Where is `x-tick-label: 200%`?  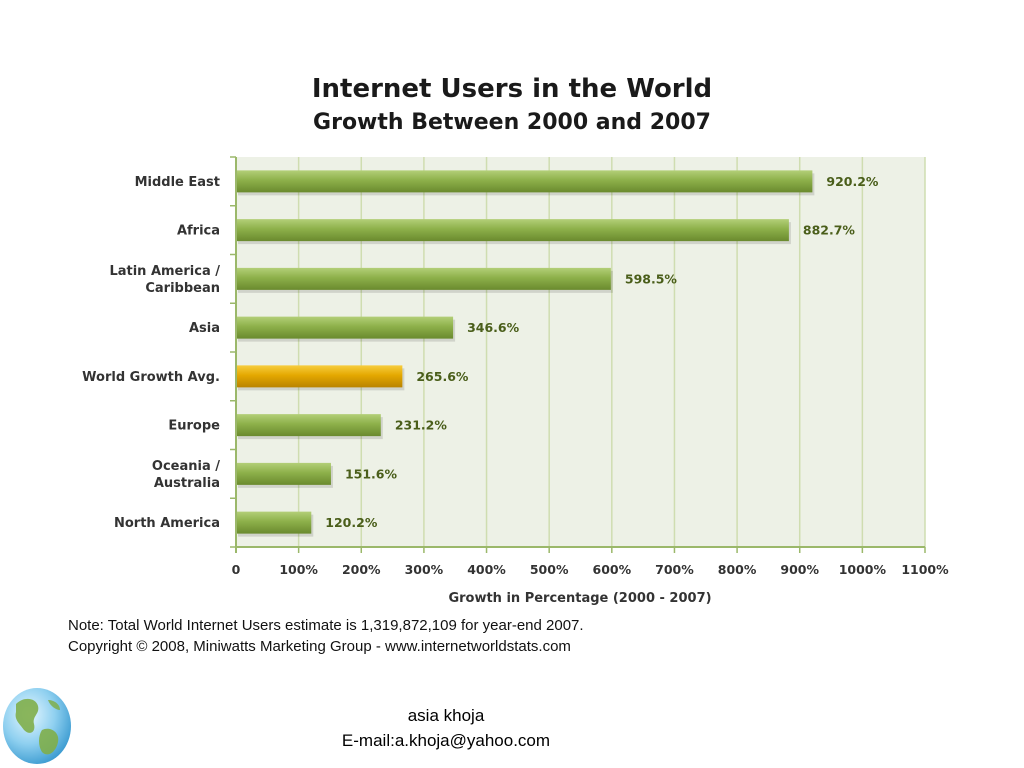
x-tick-label: 200% is located at coordinates (361, 569).